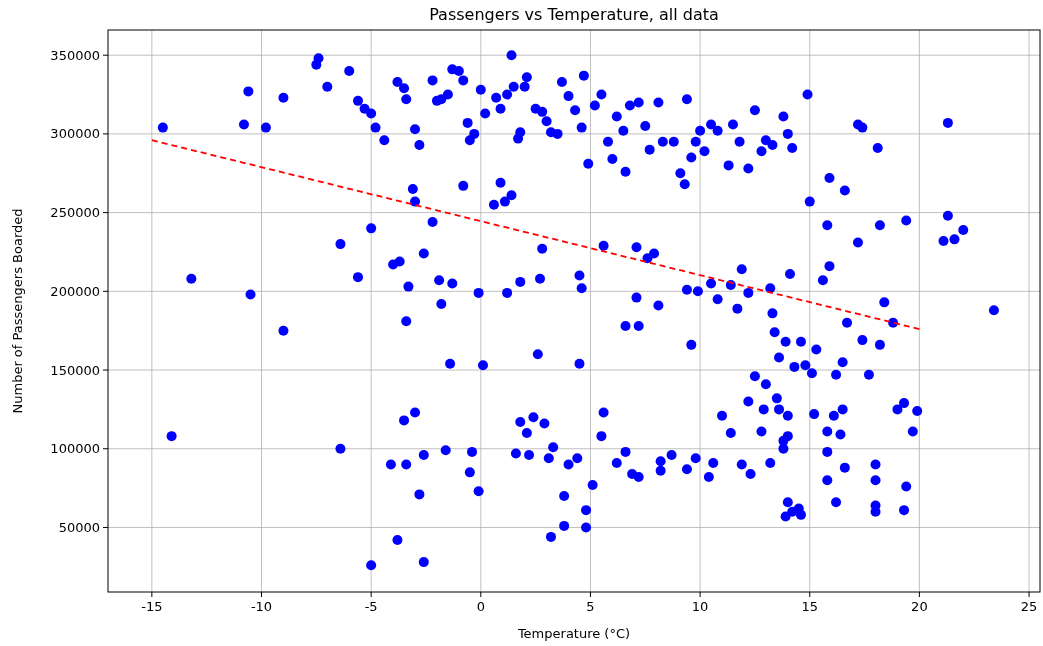 The height and width of the screenshot is (646, 1043). What do you see at coordinates (152, 606) in the screenshot?
I see `x-tick-label: -15` at bounding box center [152, 606].